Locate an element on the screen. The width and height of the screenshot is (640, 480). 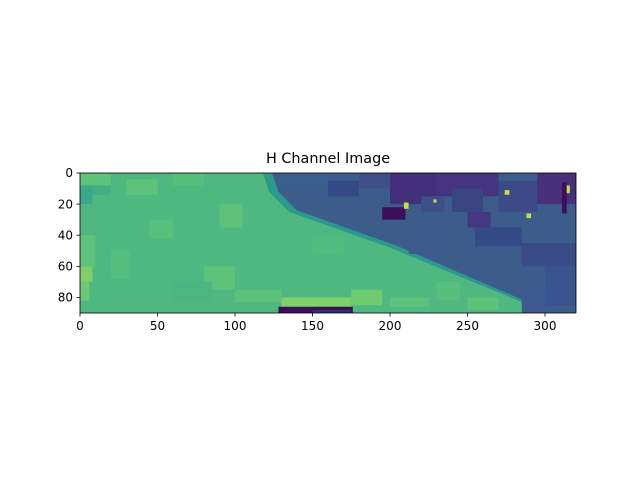
x-tick-label: 100 is located at coordinates (235, 326).